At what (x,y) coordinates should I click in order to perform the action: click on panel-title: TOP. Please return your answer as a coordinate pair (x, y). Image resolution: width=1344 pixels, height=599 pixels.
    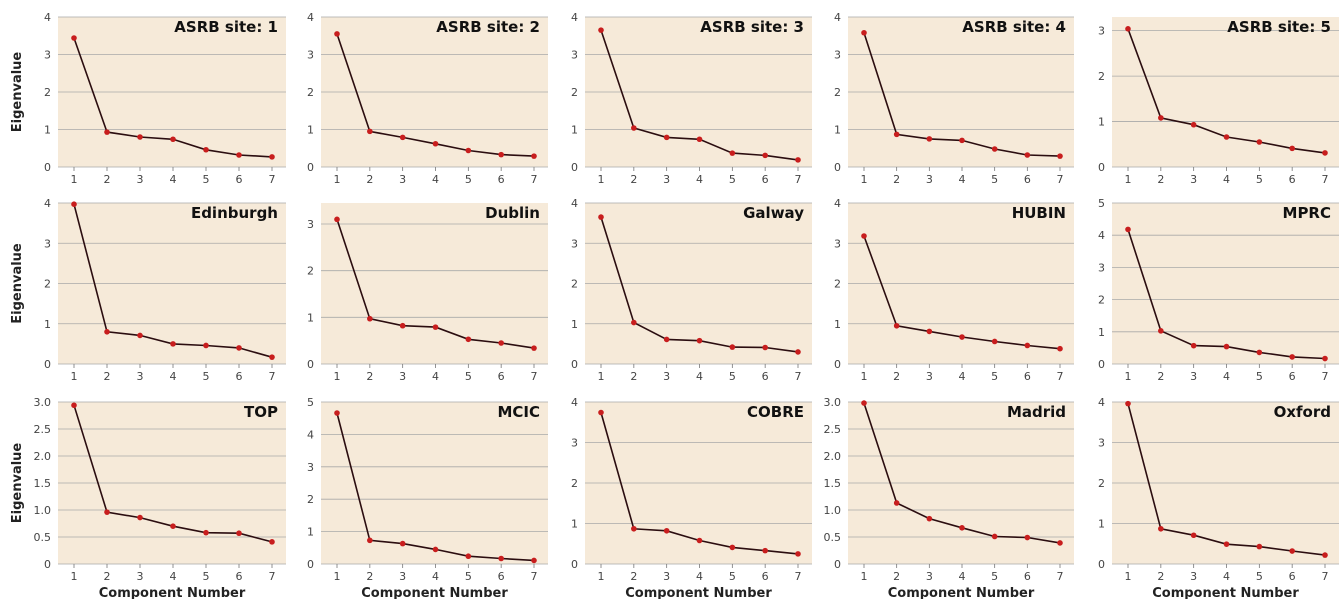
    Looking at the image, I should click on (261, 412).